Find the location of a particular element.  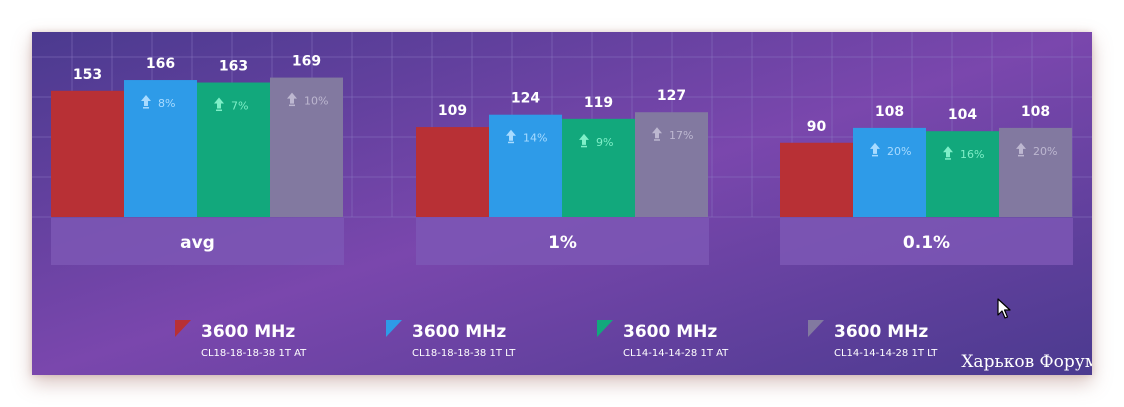

gain-label: 10% is located at coordinates (316, 101).